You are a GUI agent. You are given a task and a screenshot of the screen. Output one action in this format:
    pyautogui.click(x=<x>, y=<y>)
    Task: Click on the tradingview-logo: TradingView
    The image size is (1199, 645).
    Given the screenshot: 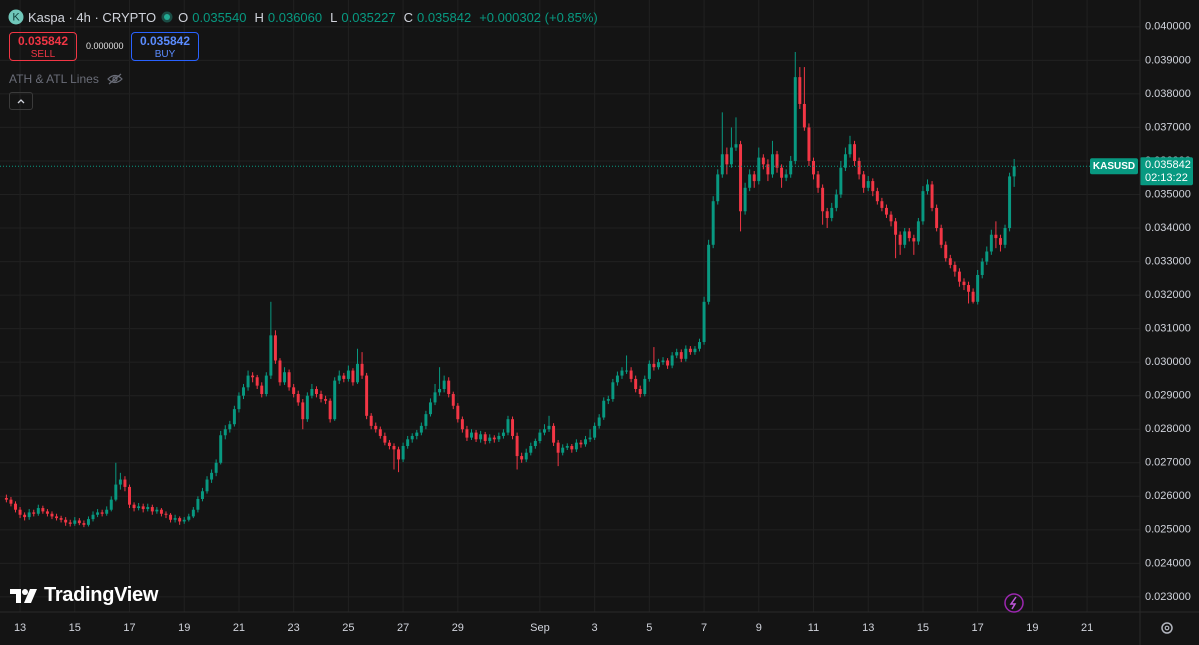 What is the action you would take?
    pyautogui.click(x=84, y=595)
    